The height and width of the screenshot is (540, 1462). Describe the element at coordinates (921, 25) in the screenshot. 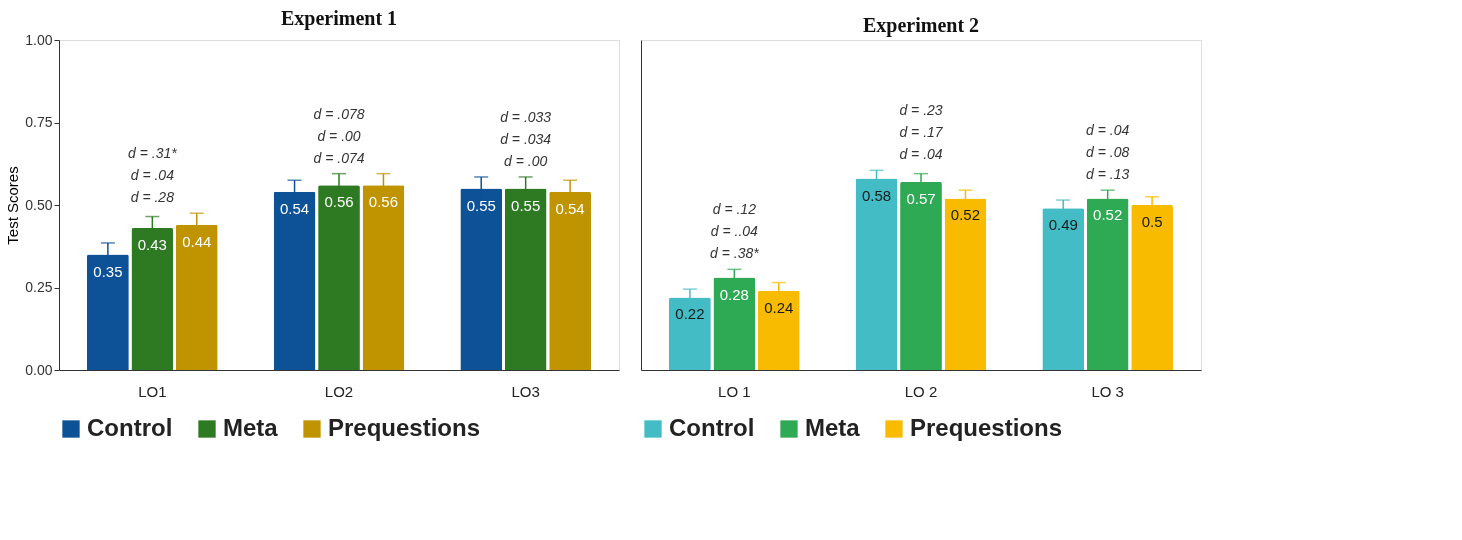

I see `chart-title: Experiment 2` at that location.